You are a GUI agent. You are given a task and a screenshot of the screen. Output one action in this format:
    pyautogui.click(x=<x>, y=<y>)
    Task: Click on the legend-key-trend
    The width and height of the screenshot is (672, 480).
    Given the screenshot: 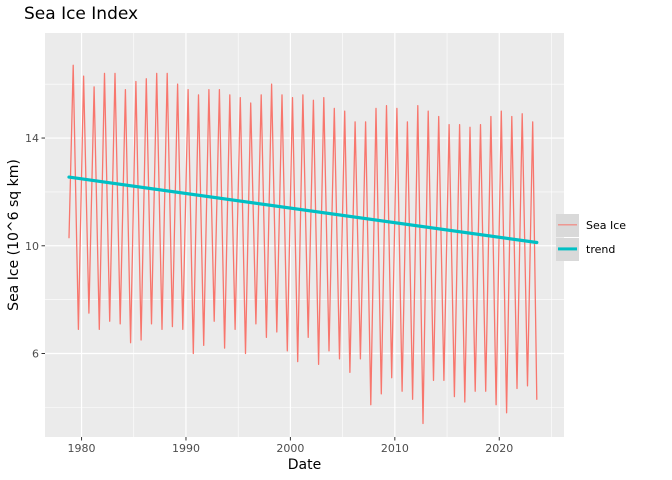 What is the action you would take?
    pyautogui.click(x=567, y=249)
    